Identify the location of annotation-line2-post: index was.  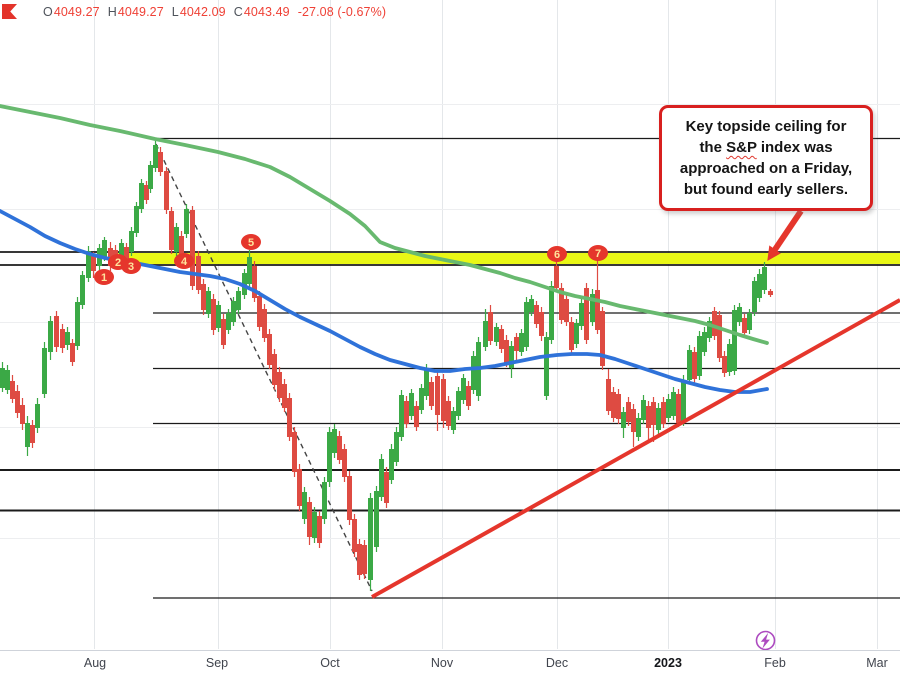
(794, 147).